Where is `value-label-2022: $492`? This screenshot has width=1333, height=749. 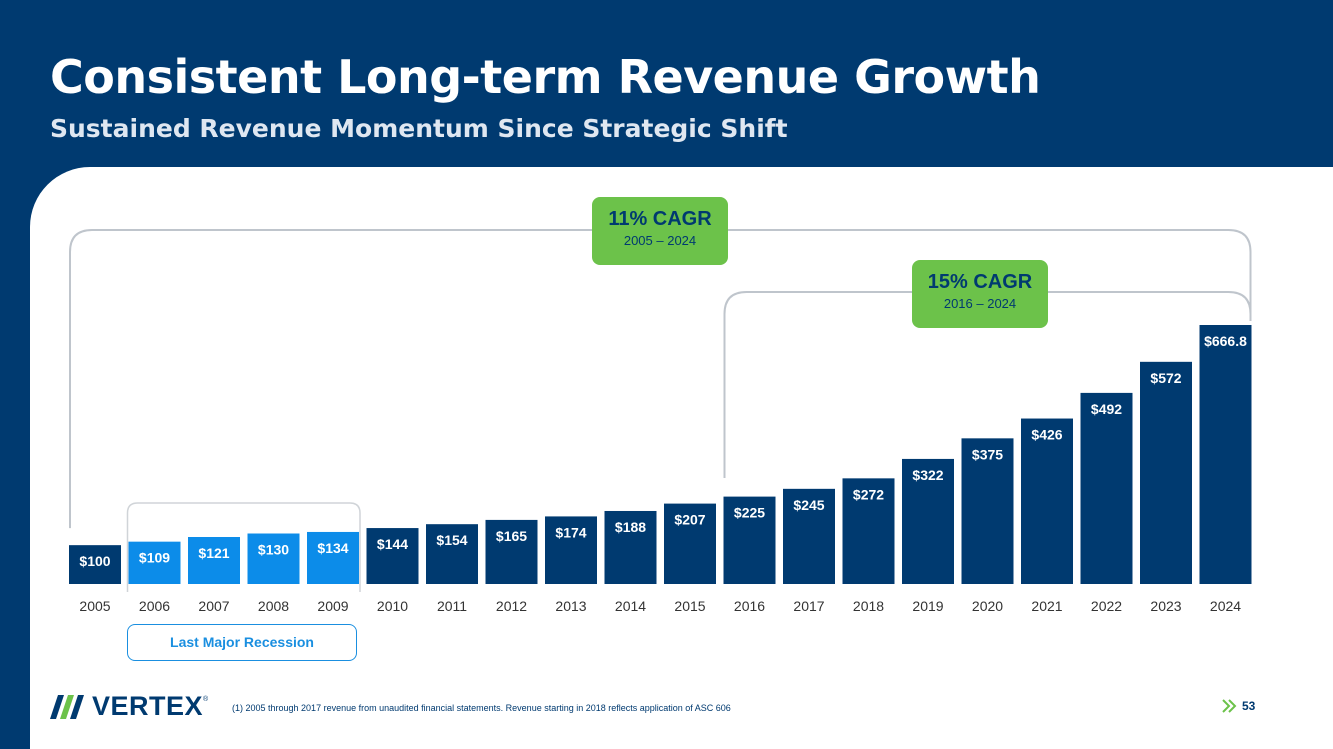 value-label-2022: $492 is located at coordinates (1106, 409).